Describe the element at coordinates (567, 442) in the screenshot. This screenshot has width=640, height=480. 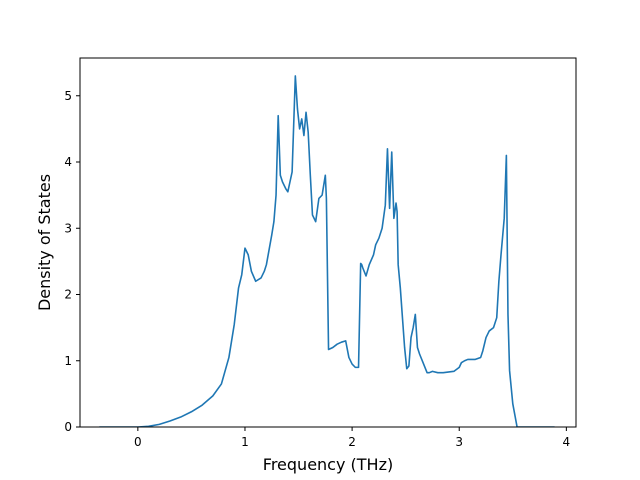
I see `x-tick-label: 4` at that location.